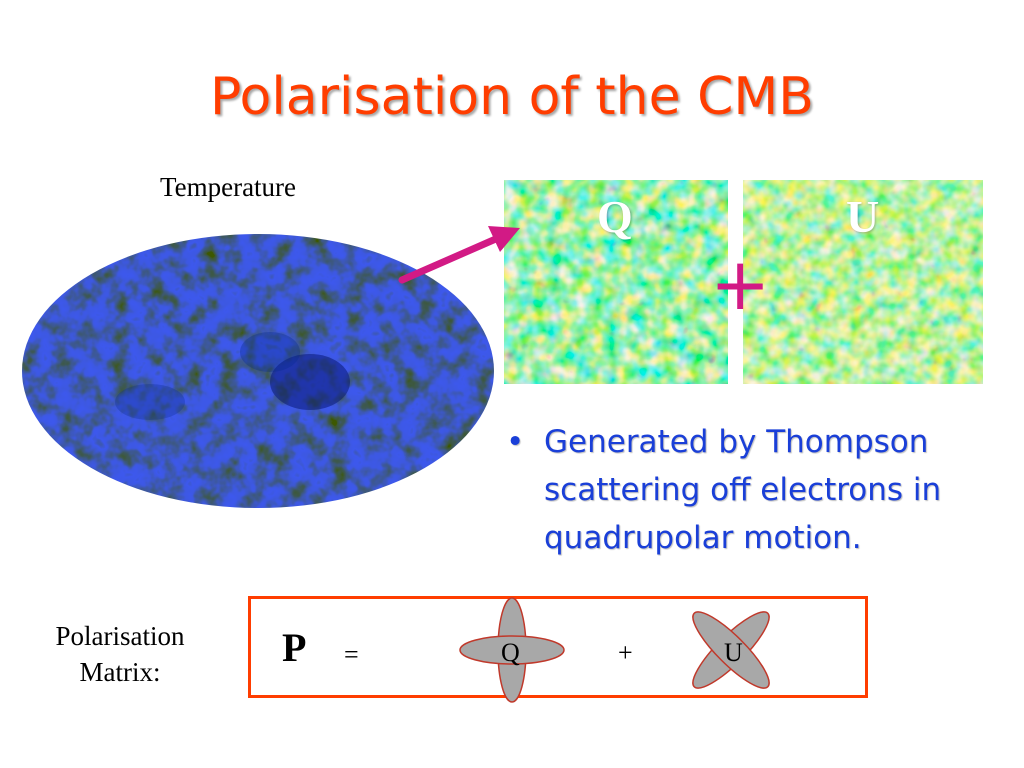 Image resolution: width=1024 pixels, height=768 pixels. What do you see at coordinates (351, 654) in the screenshot?
I see `matrix-equals: =` at bounding box center [351, 654].